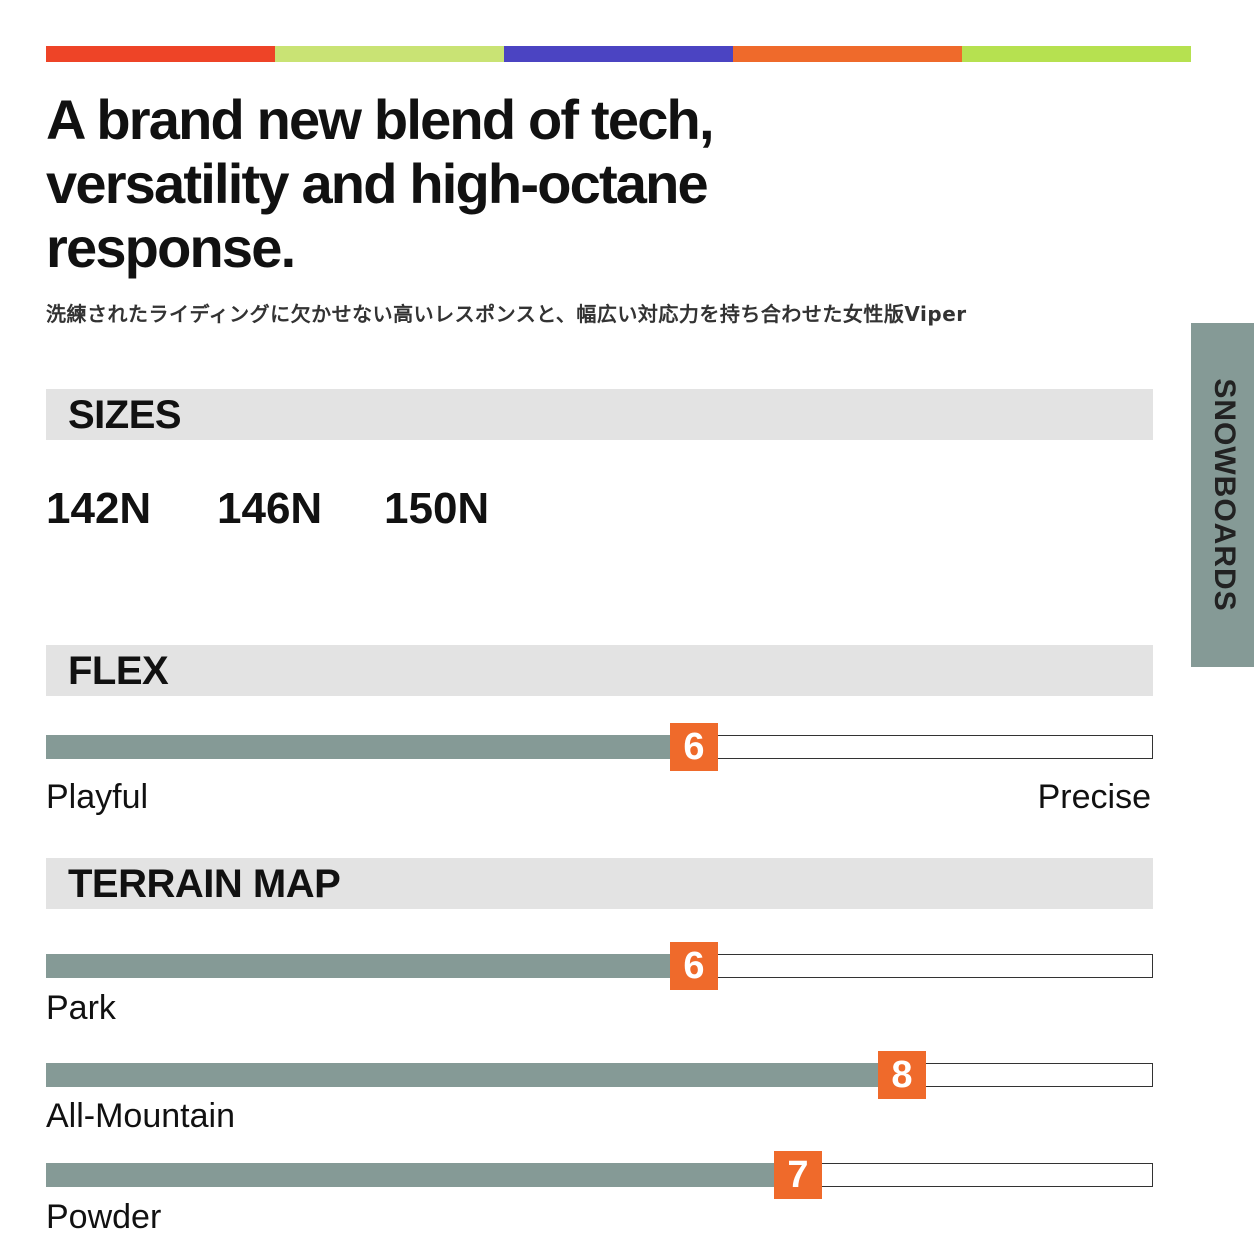 This screenshot has height=1254, width=1254. I want to click on size: 142N, so click(99, 508).